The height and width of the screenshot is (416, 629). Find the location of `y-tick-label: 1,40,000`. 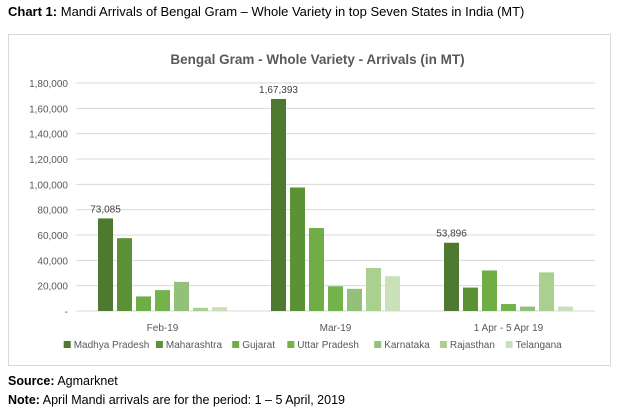

y-tick-label: 1,40,000 is located at coordinates (48, 135).